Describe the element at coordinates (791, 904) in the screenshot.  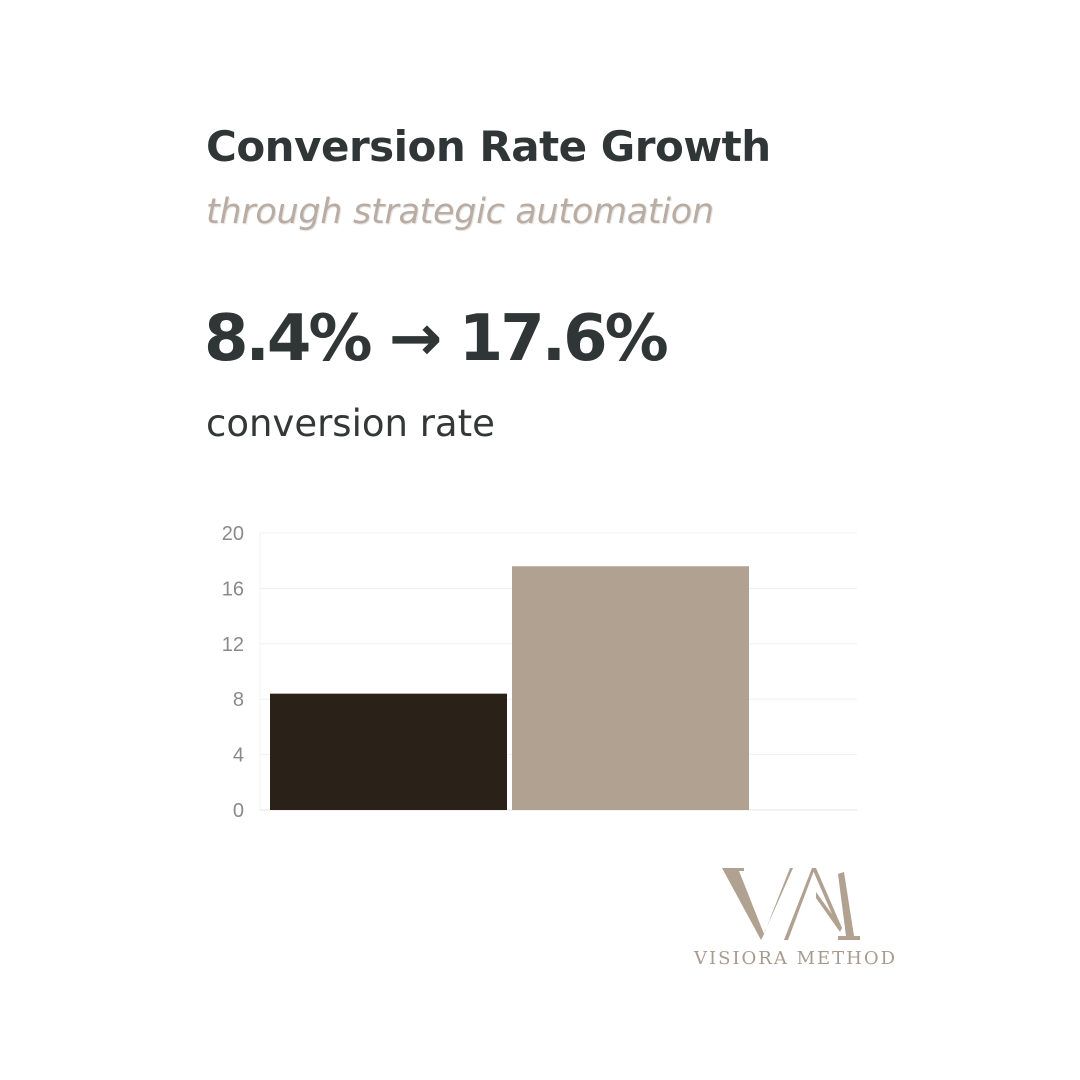
I see `vm-monogram-logo-icon` at that location.